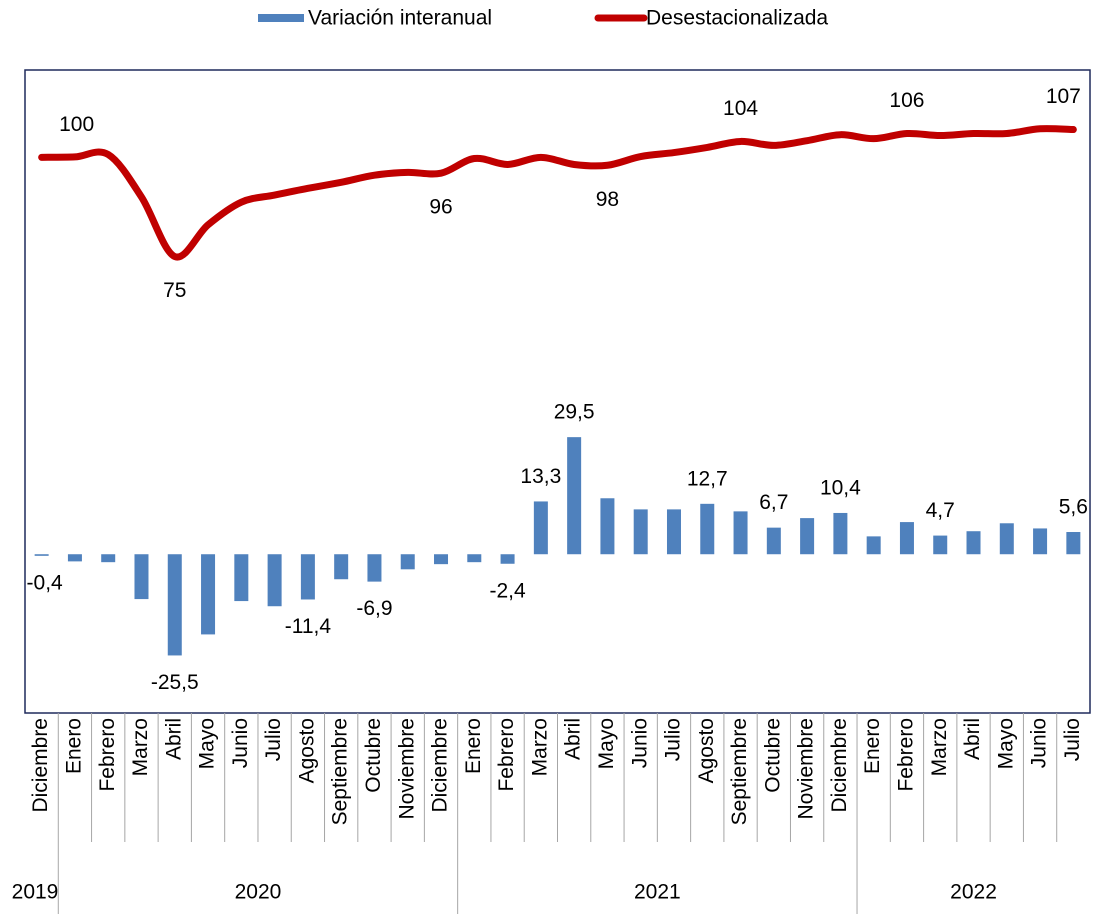 This screenshot has height=914, width=1099. Describe the element at coordinates (1073, 507) in the screenshot. I see `data-label: 5,6` at that location.